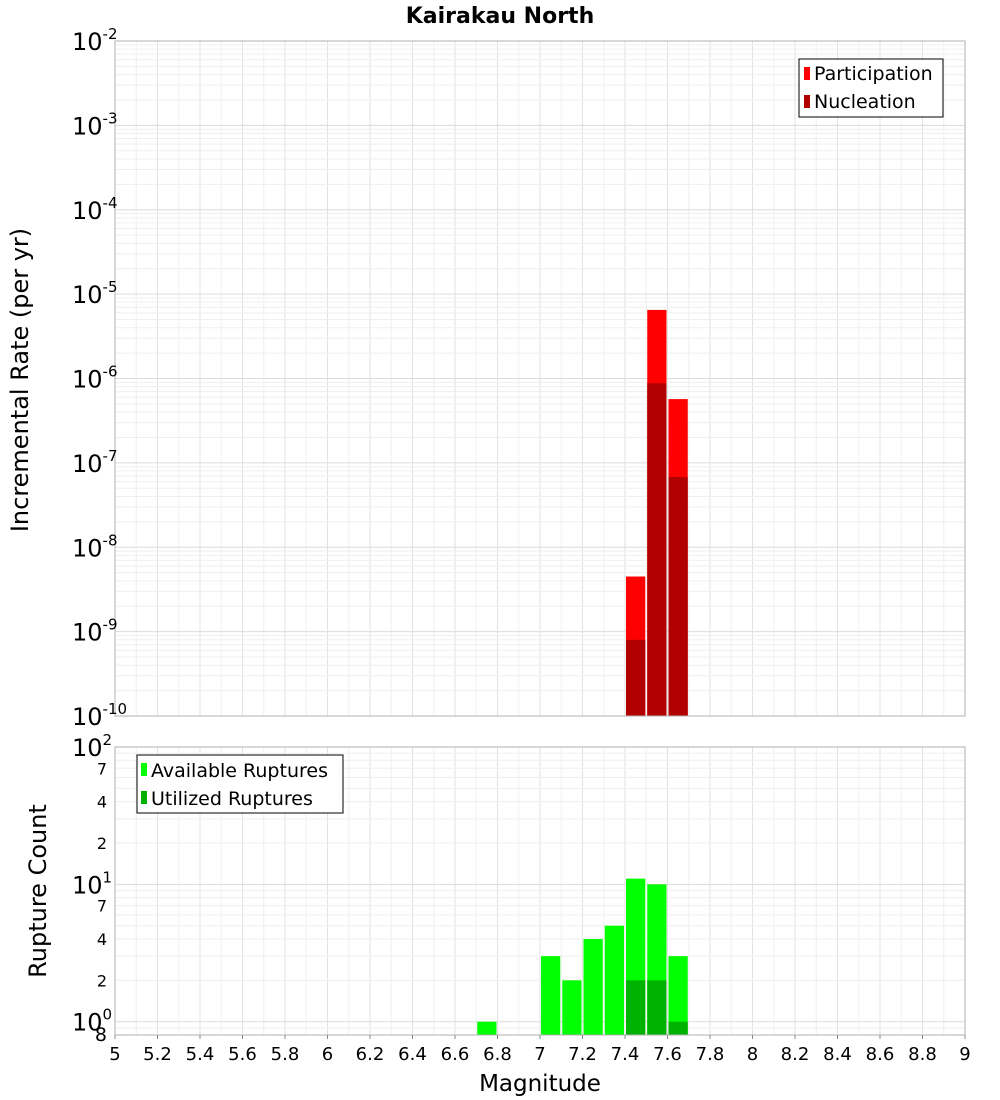 This screenshot has height=1100, width=1000. I want to click on x-axis-label: Magnitude, so click(540, 1084).